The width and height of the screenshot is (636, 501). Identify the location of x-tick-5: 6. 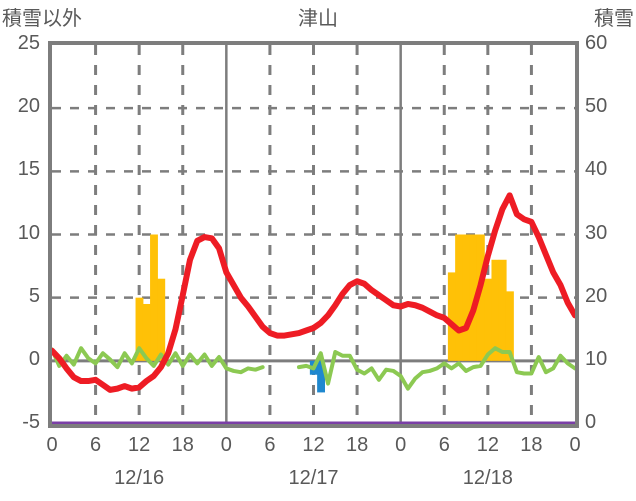
(270, 445).